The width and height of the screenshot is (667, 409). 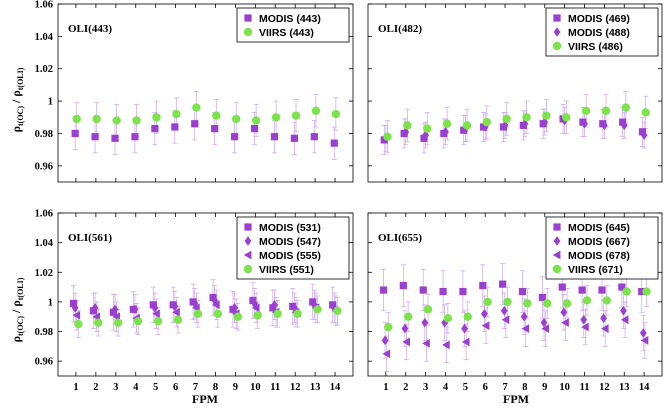 What do you see at coordinates (595, 270) in the screenshot?
I see `legend-entry: VIIRS (671)` at bounding box center [595, 270].